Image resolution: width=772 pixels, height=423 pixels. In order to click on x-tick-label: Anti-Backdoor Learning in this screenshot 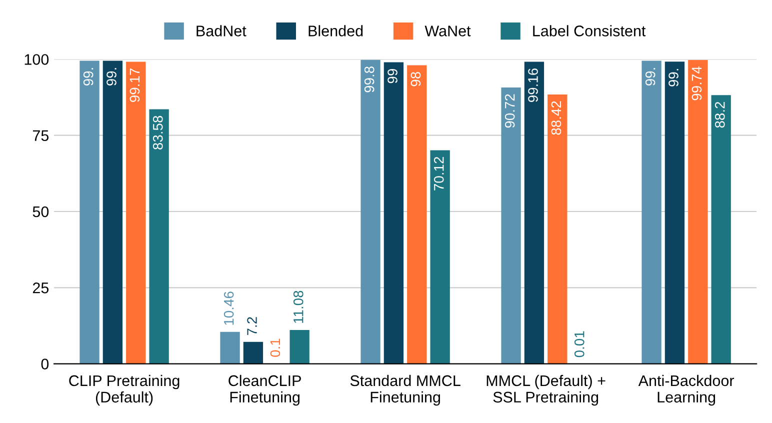, I will do `click(686, 390)`.